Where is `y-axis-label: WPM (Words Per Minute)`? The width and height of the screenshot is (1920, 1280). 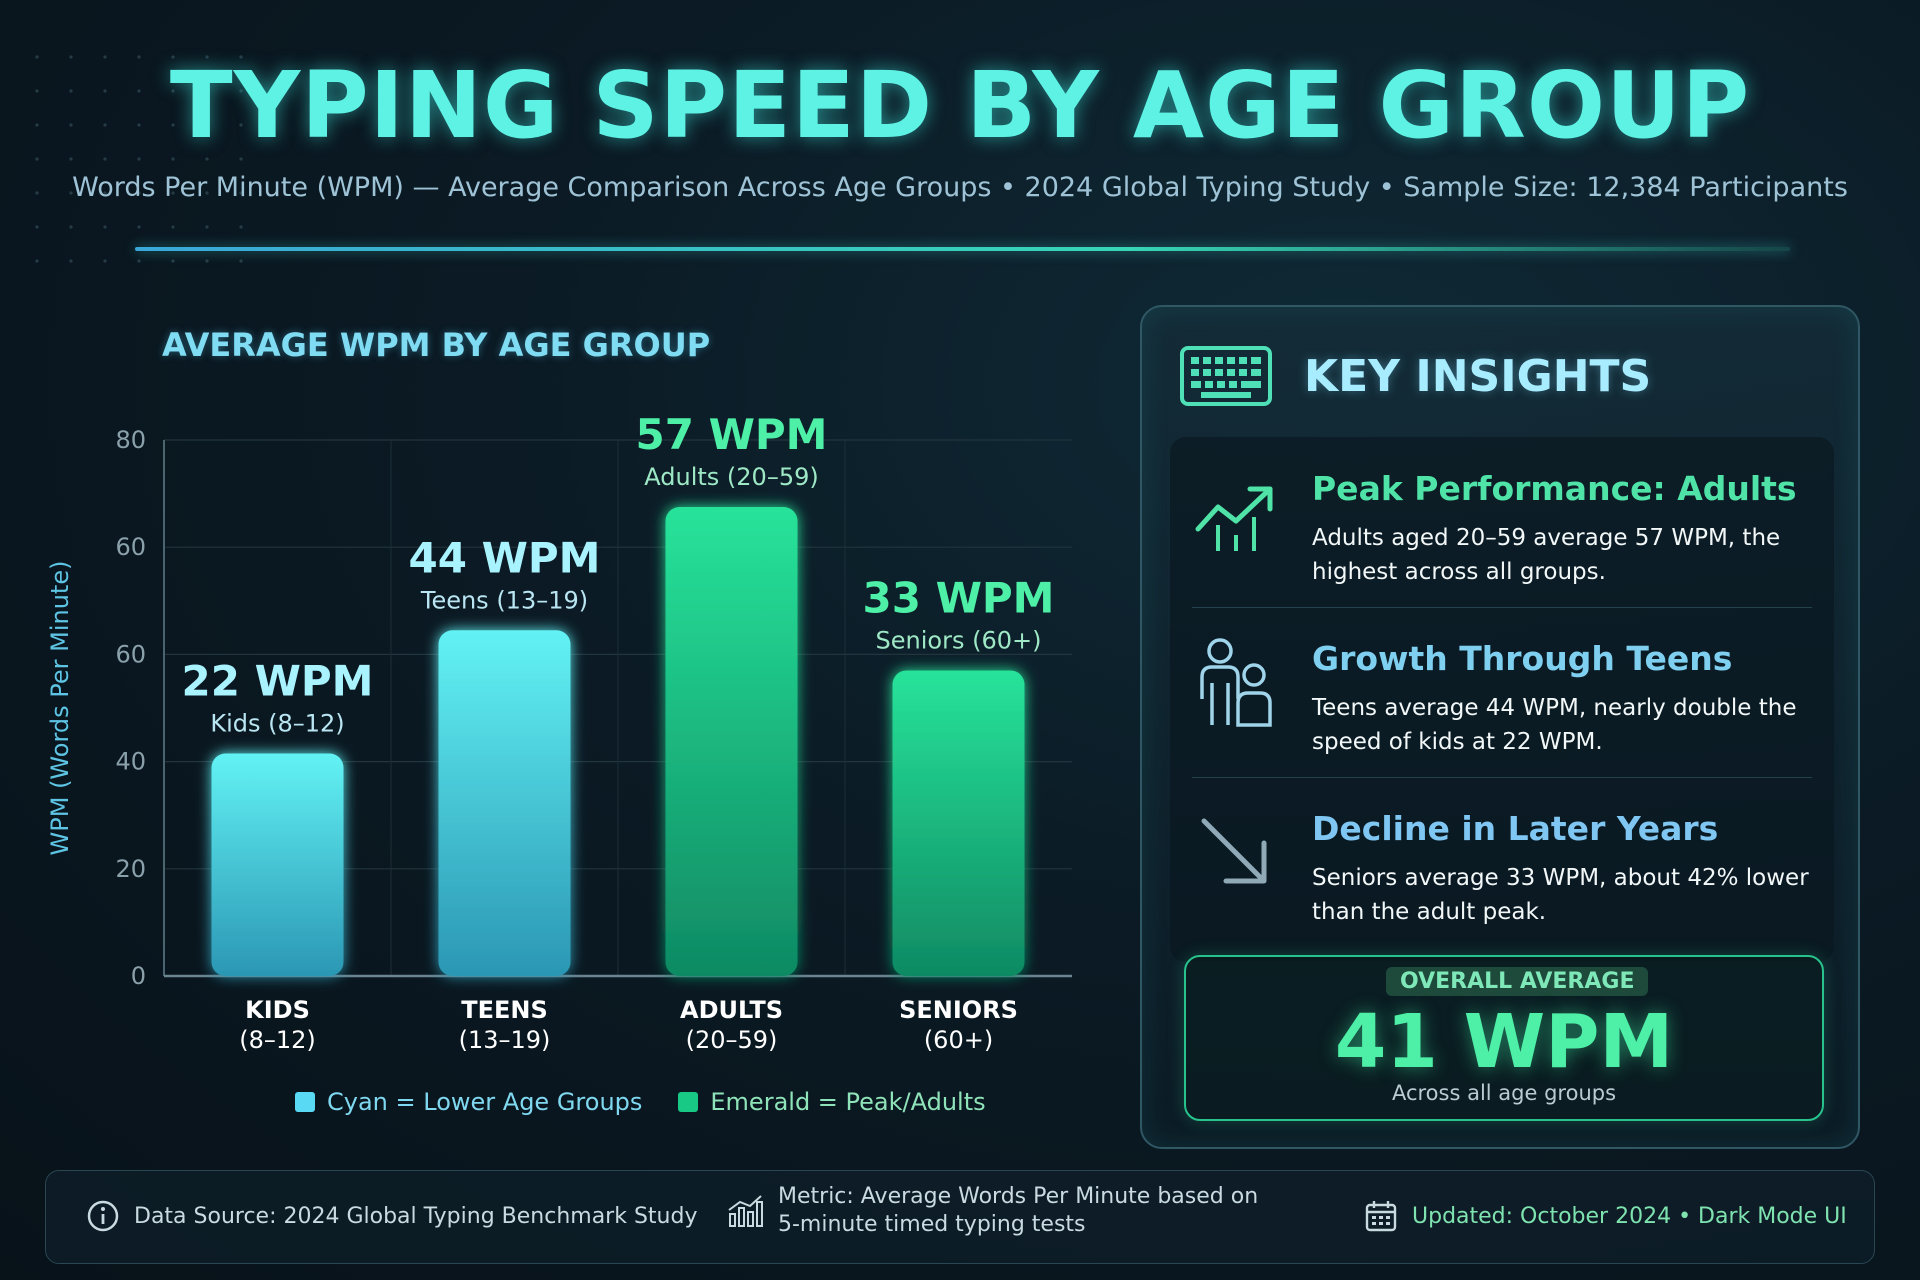
y-axis-label: WPM (Words Per Minute) is located at coordinates (60, 708).